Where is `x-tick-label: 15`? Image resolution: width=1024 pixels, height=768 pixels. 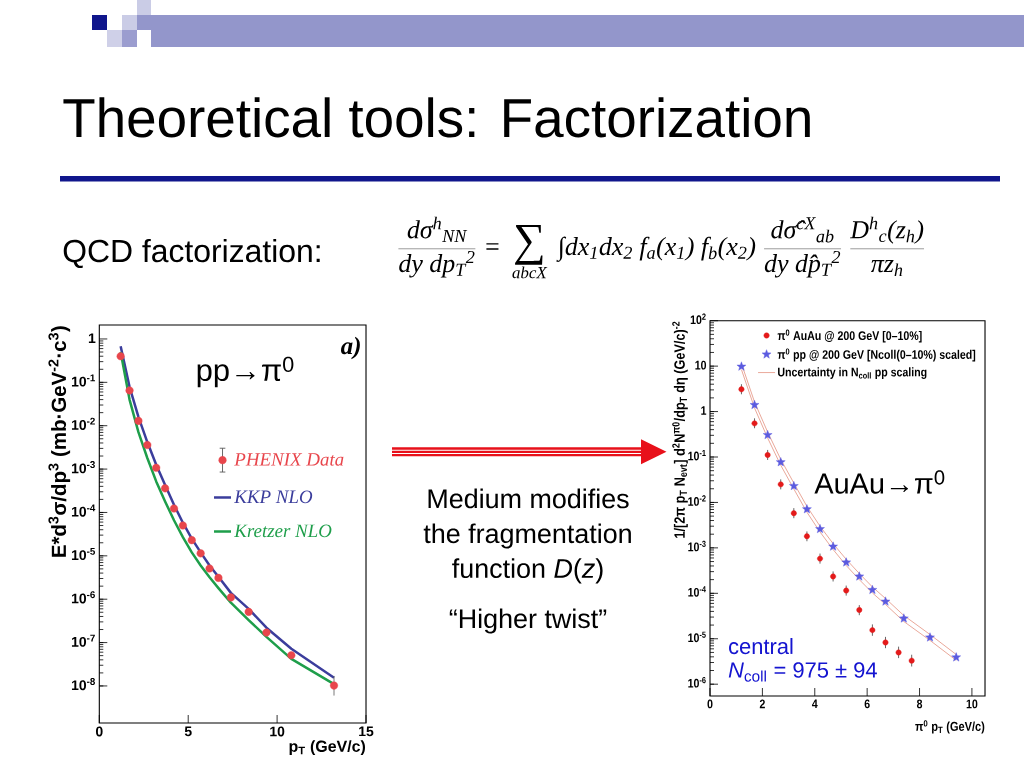 x-tick-label: 15 is located at coordinates (366, 731).